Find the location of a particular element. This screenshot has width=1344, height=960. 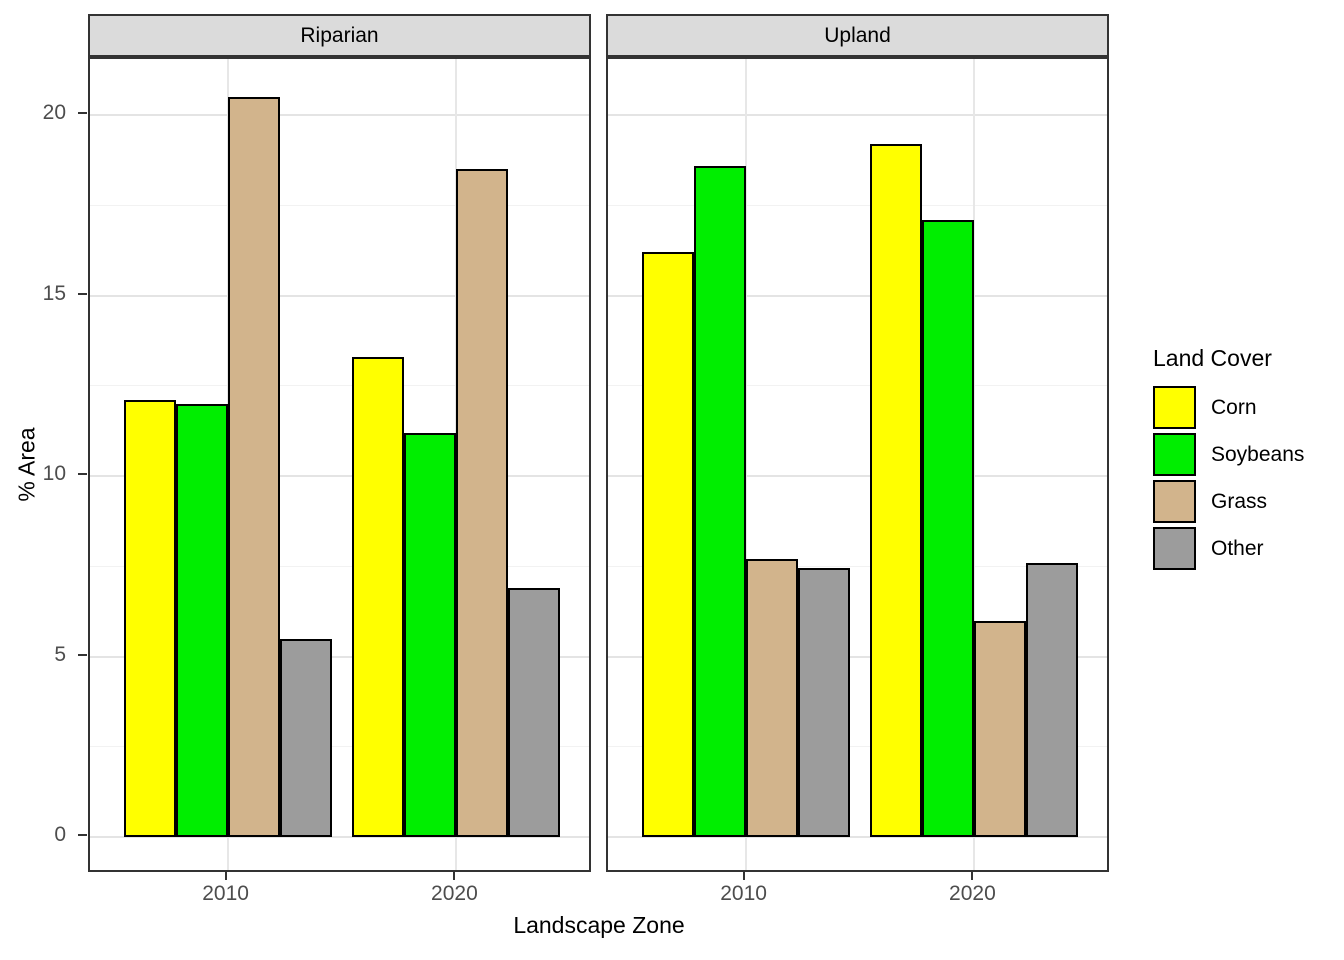

legend: Land Cover Corn Soybeans Grass Other is located at coordinates (1228, 459).